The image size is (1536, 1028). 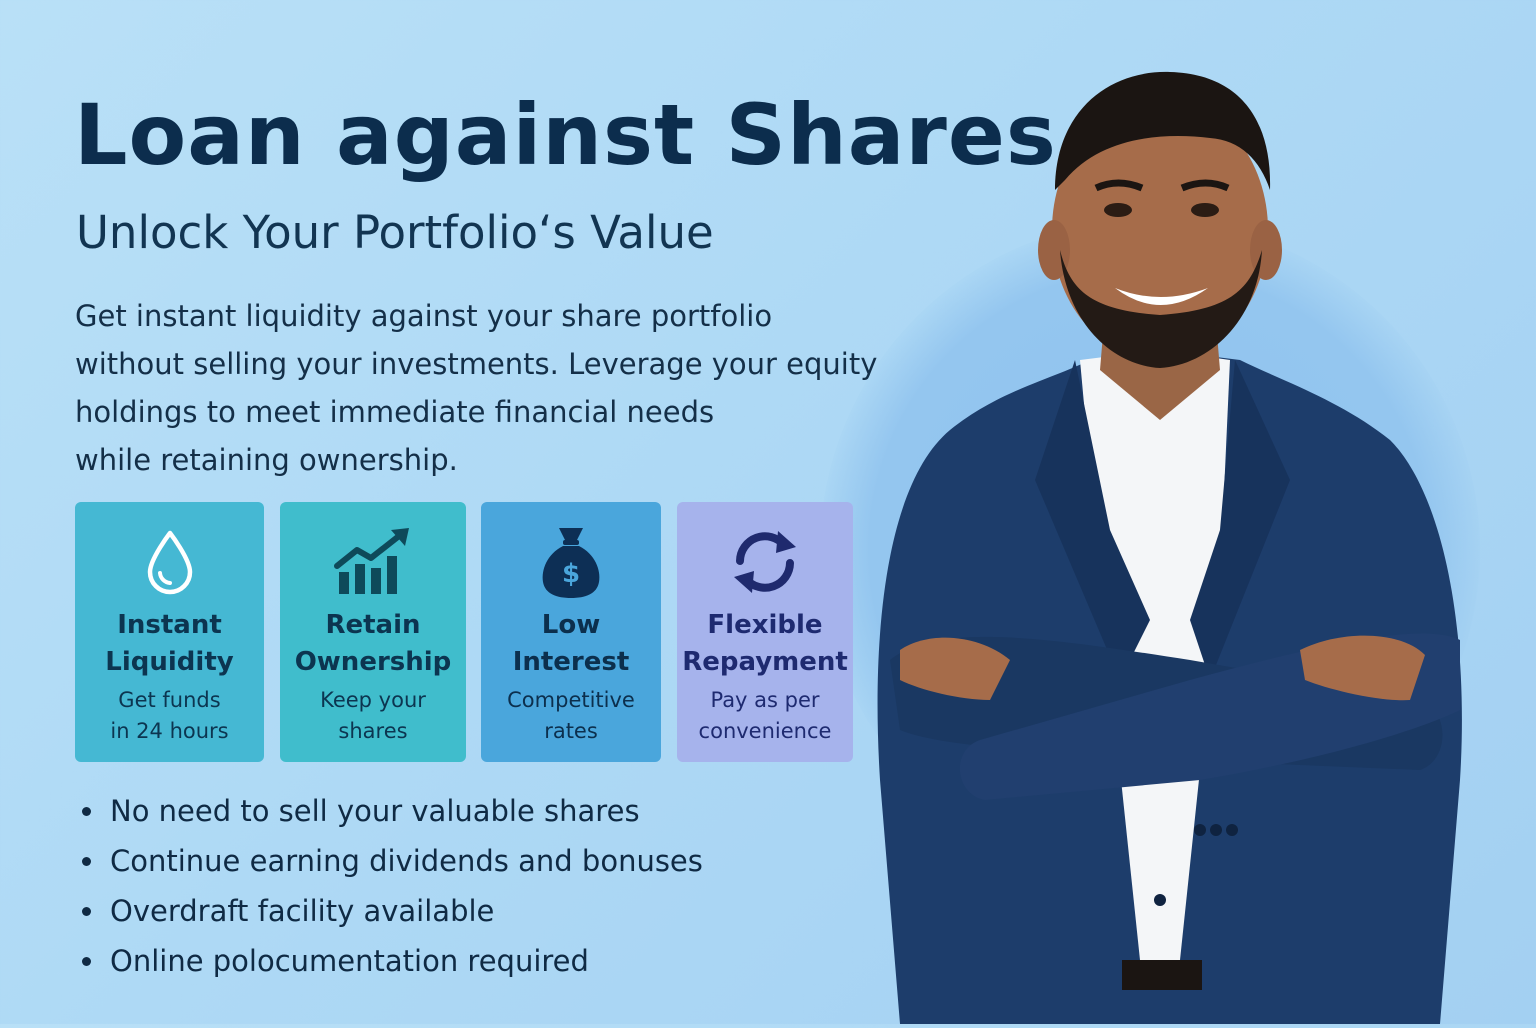 What do you see at coordinates (373, 562) in the screenshot?
I see `growth-chart-icon` at bounding box center [373, 562].